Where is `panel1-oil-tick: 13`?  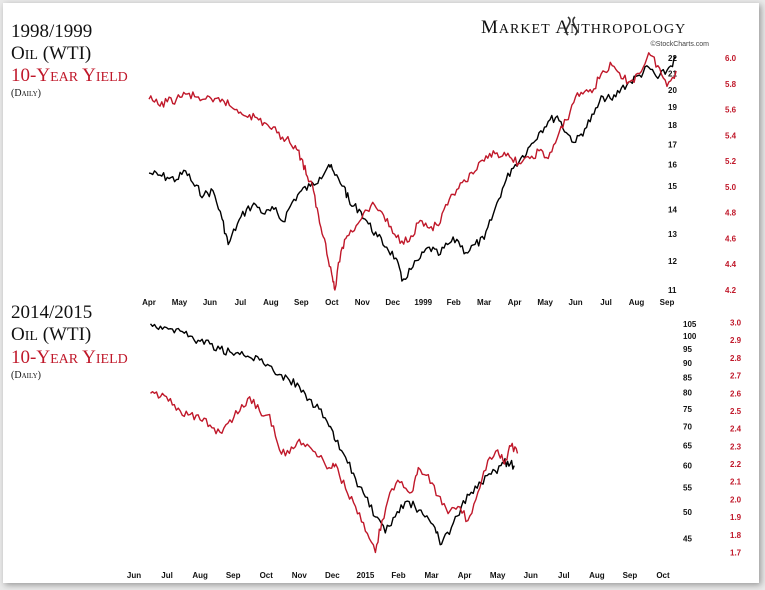
panel1-oil-tick: 13 is located at coordinates (672, 234).